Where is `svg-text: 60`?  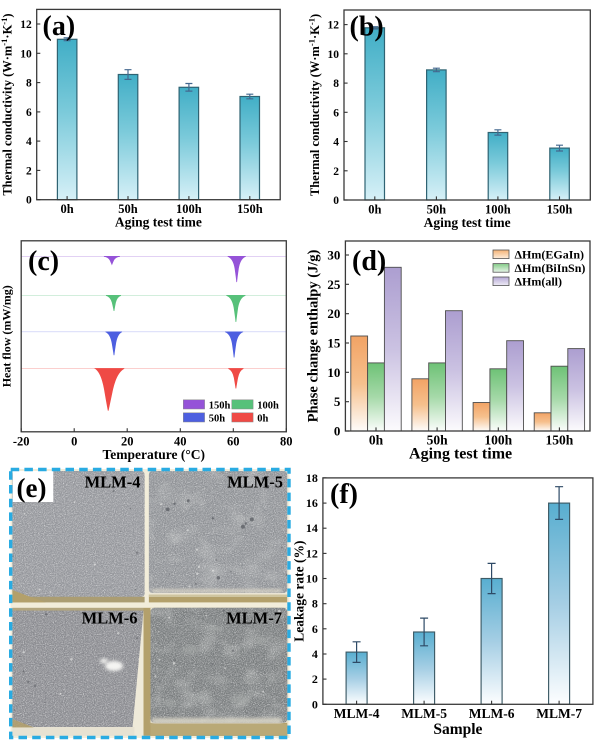
svg-text: 60 is located at coordinates (233, 441).